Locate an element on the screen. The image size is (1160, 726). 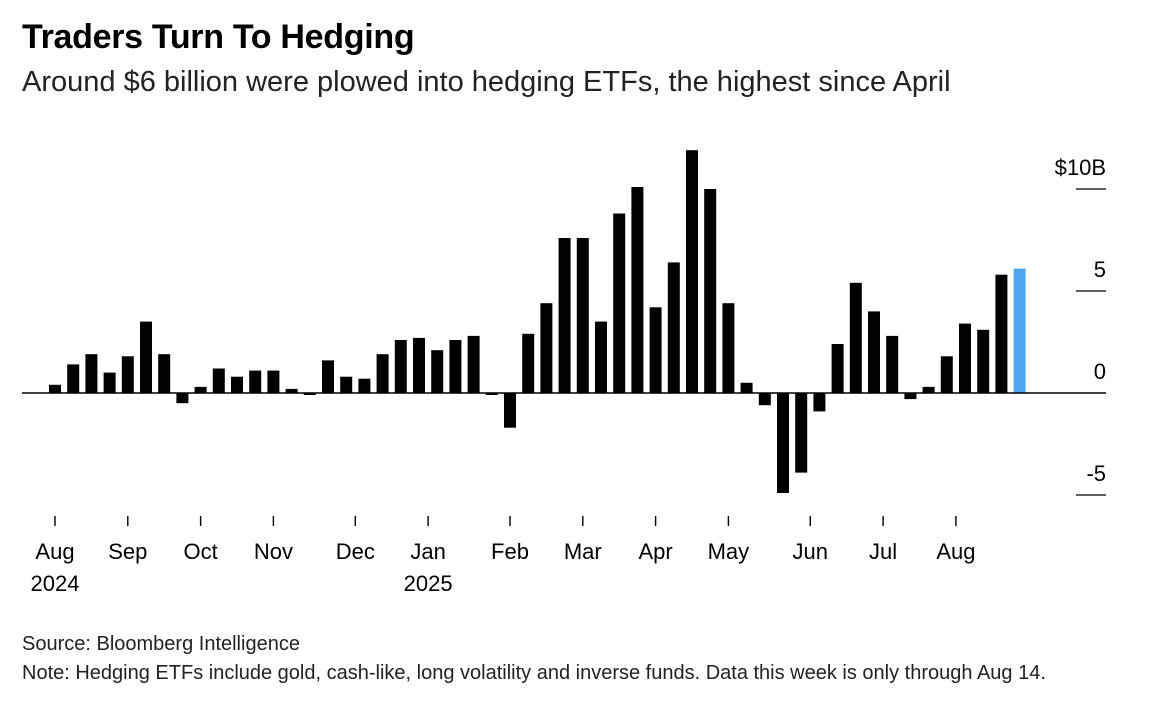
x-tick-label: Jul is located at coordinates (883, 551).